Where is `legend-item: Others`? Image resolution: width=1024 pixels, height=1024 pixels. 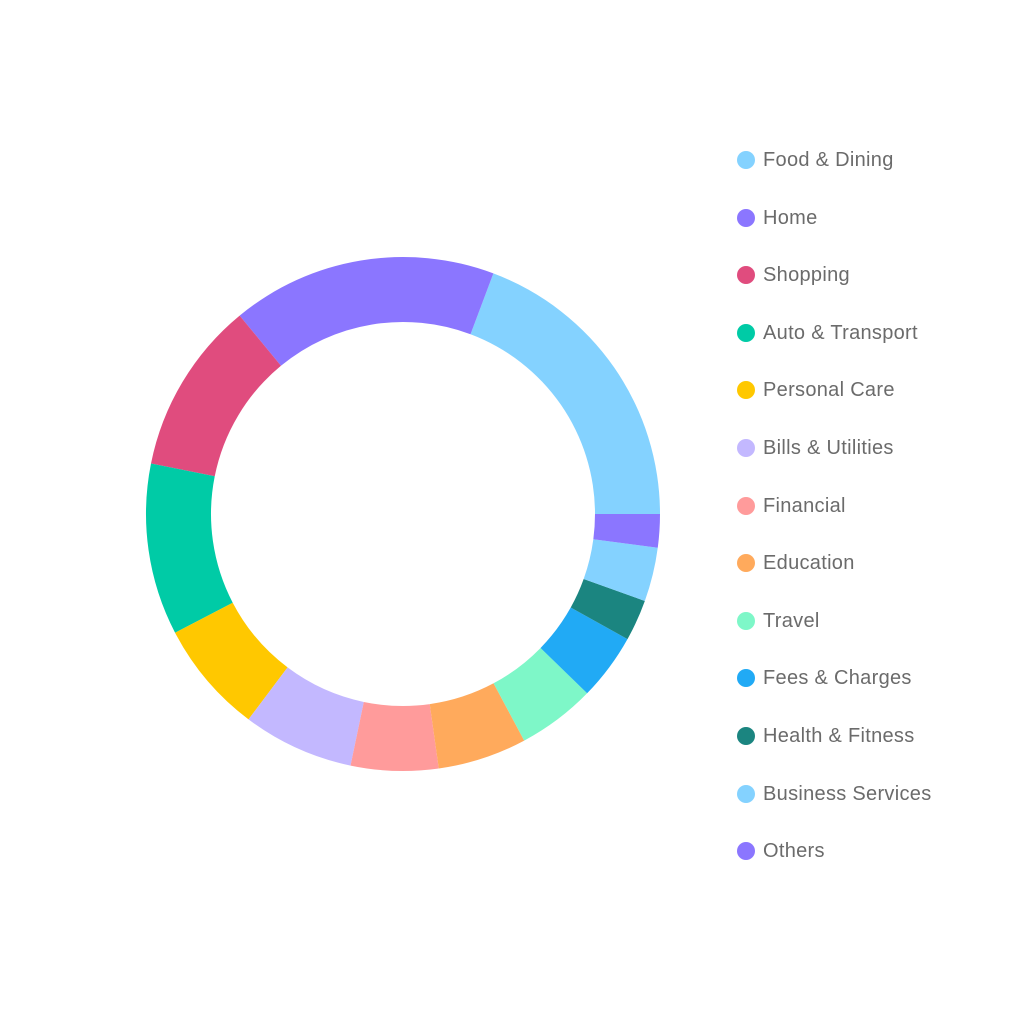
legend-item: Others is located at coordinates (834, 866).